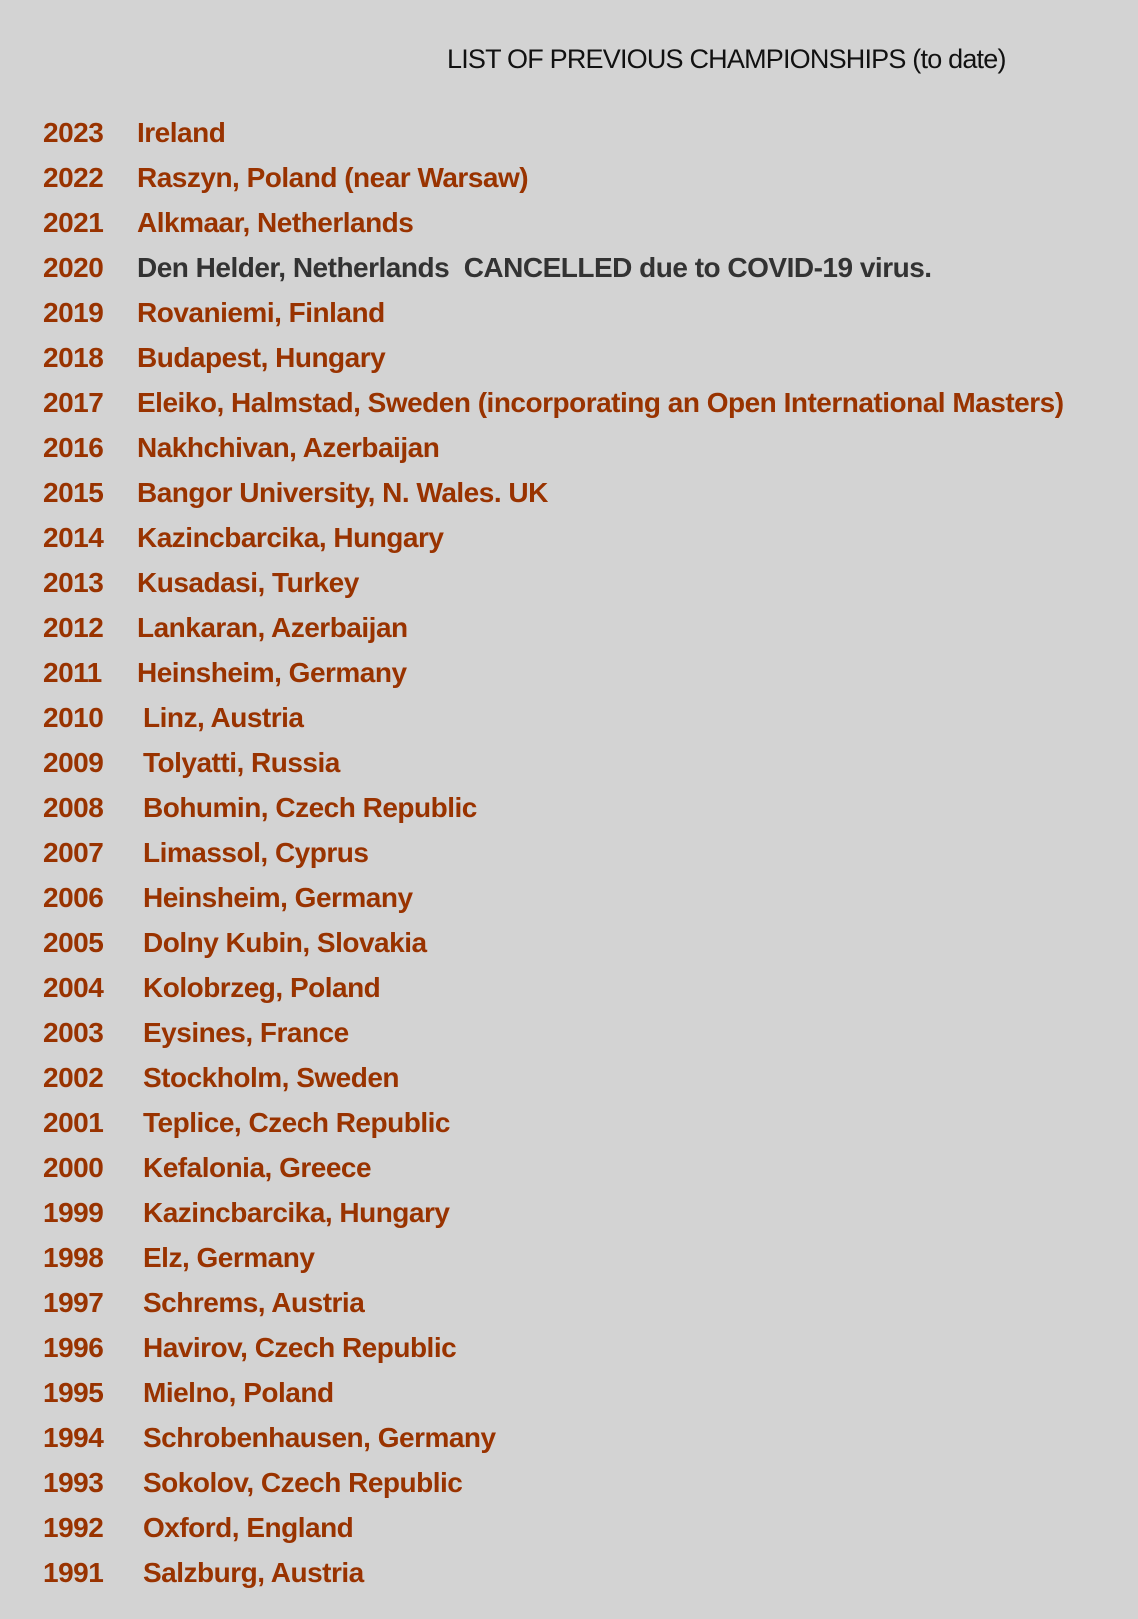 This screenshot has height=1619, width=1138. I want to click on championship-row: 2001 Teplice, Czech Republic, so click(553, 1122).